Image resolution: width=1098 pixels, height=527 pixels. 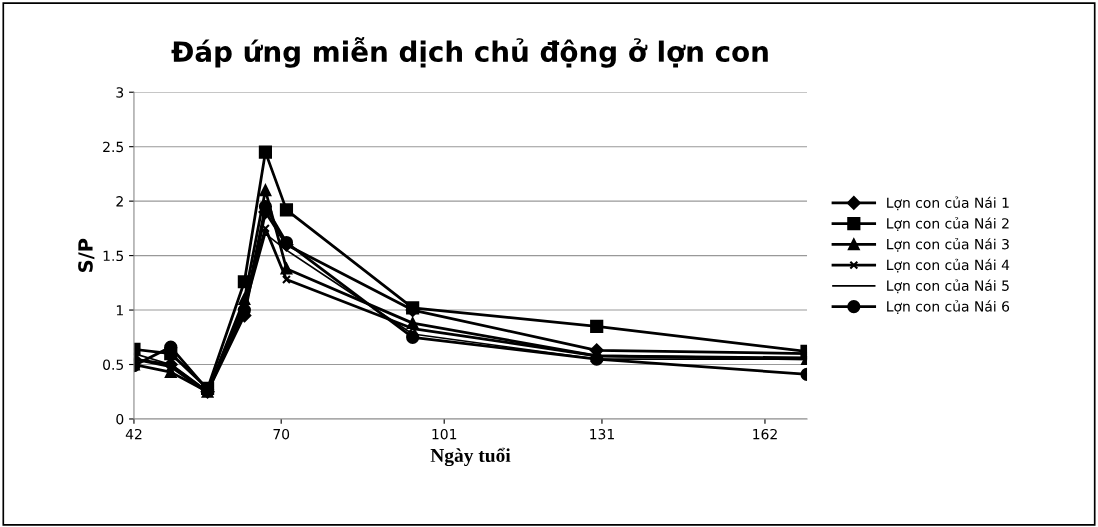 I want to click on legend-label: Lợn con của Nái 3, so click(x=948, y=244).